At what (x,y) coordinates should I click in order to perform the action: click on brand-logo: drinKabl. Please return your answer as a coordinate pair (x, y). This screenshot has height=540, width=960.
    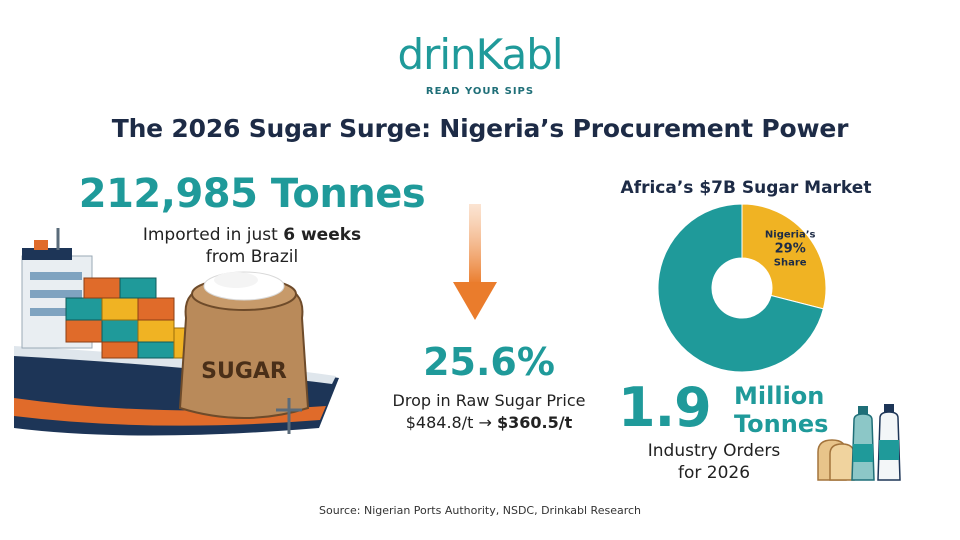
    Looking at the image, I should click on (480, 54).